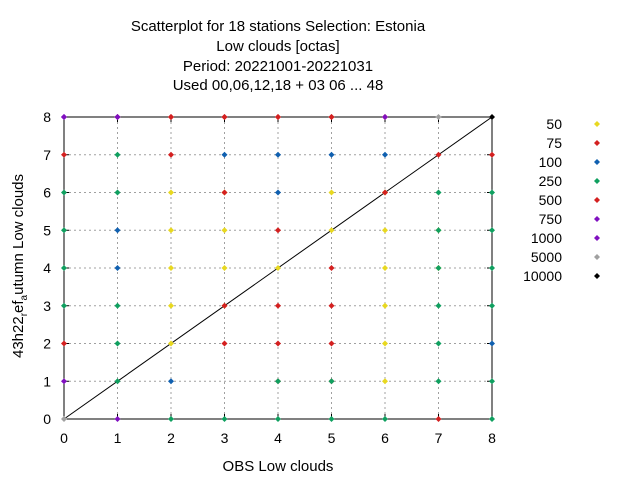  What do you see at coordinates (18, 234) in the screenshot?
I see `y-label-part-3: utumn Low clouds` at bounding box center [18, 234].